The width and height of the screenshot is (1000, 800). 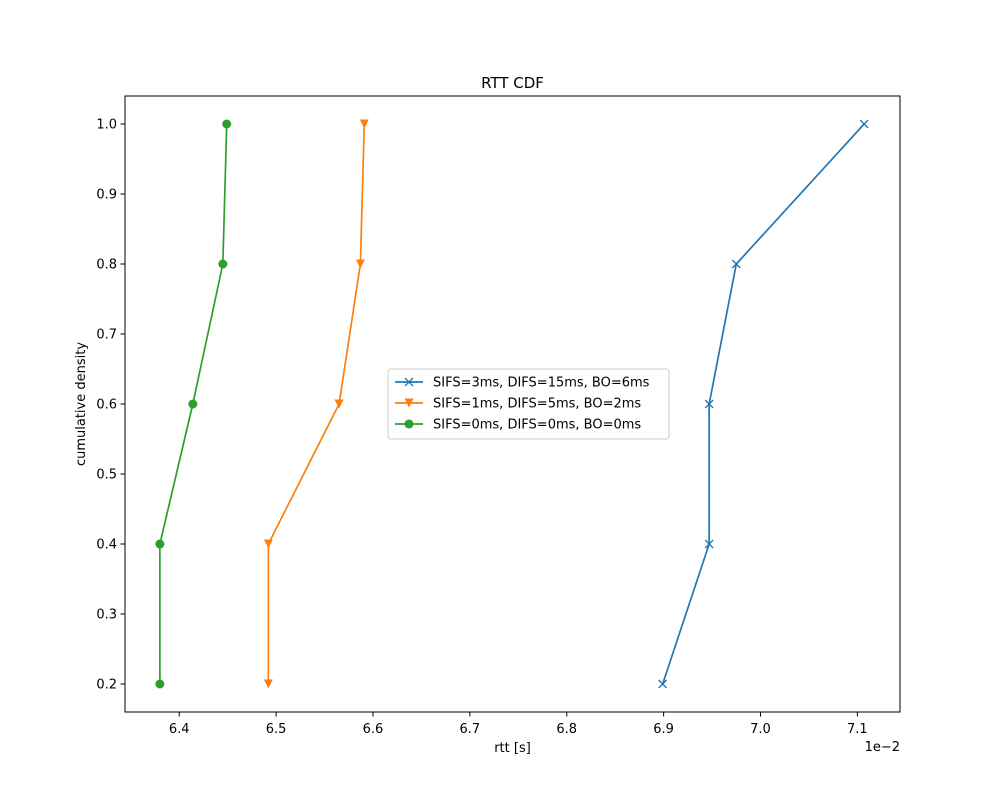 What do you see at coordinates (537, 425) in the screenshot?
I see `legend-label: SIFS=0ms, DIFS=0ms, BO=0ms` at bounding box center [537, 425].